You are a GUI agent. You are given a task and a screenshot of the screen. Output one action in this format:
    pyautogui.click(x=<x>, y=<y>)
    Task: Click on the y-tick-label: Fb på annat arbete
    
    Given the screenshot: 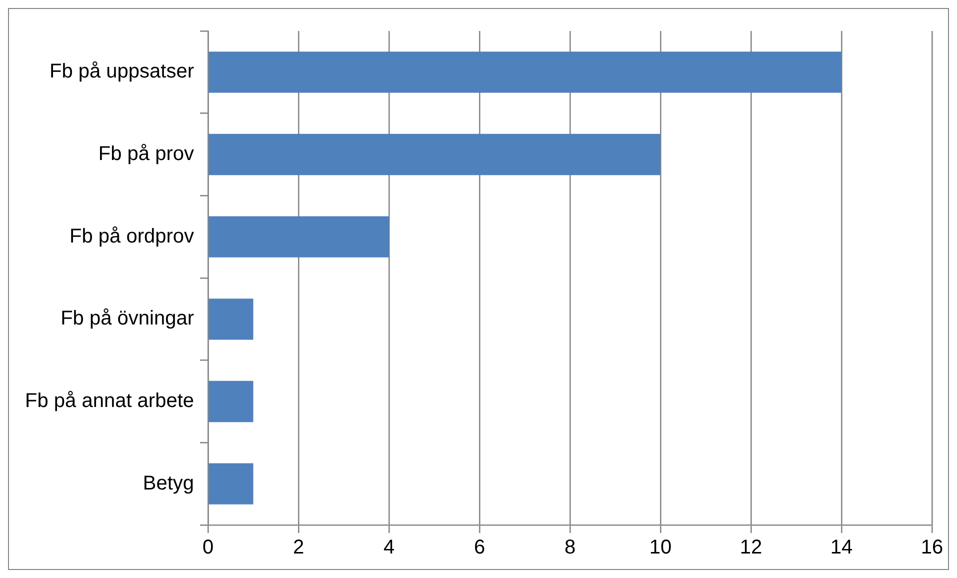 What is the action you would take?
    pyautogui.click(x=109, y=401)
    